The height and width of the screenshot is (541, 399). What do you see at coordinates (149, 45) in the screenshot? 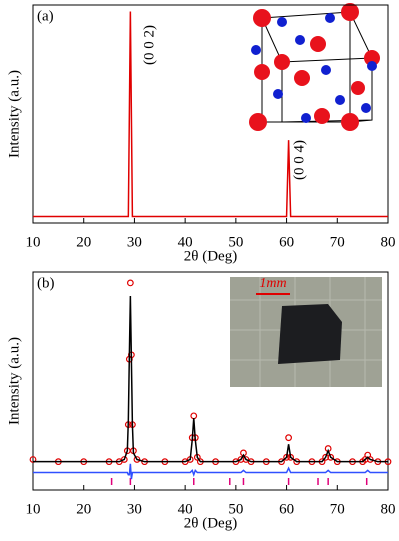
I see `peak-annotation: (0 0 2)` at bounding box center [149, 45].